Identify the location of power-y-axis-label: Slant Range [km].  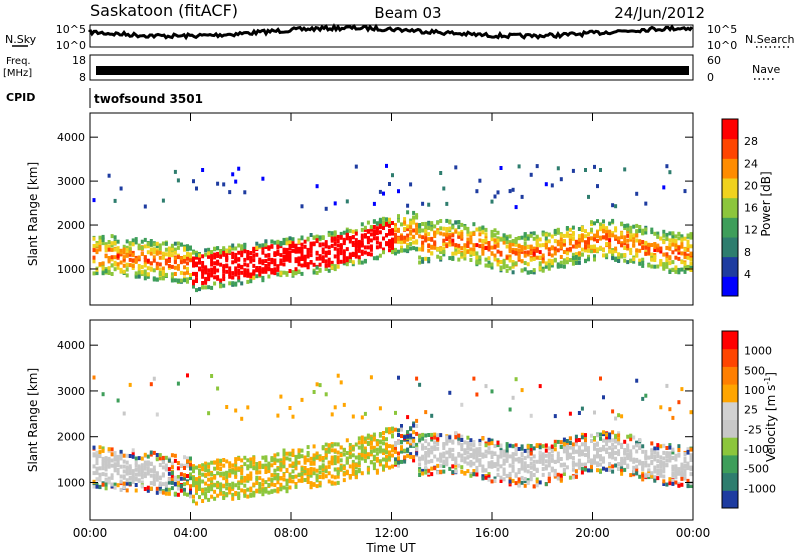
(33, 214).